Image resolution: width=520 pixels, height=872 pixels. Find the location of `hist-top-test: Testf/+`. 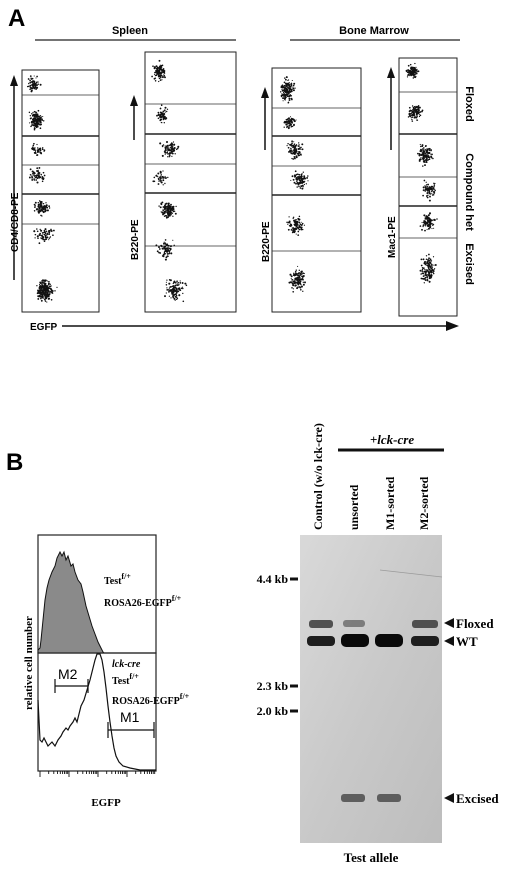

hist-top-test: Testf/+ is located at coordinates (117, 579).